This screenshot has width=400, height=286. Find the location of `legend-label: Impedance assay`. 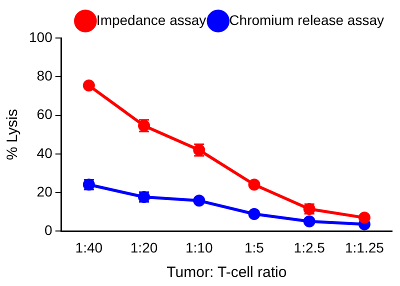

legend-label: Impedance assay is located at coordinates (151, 20).